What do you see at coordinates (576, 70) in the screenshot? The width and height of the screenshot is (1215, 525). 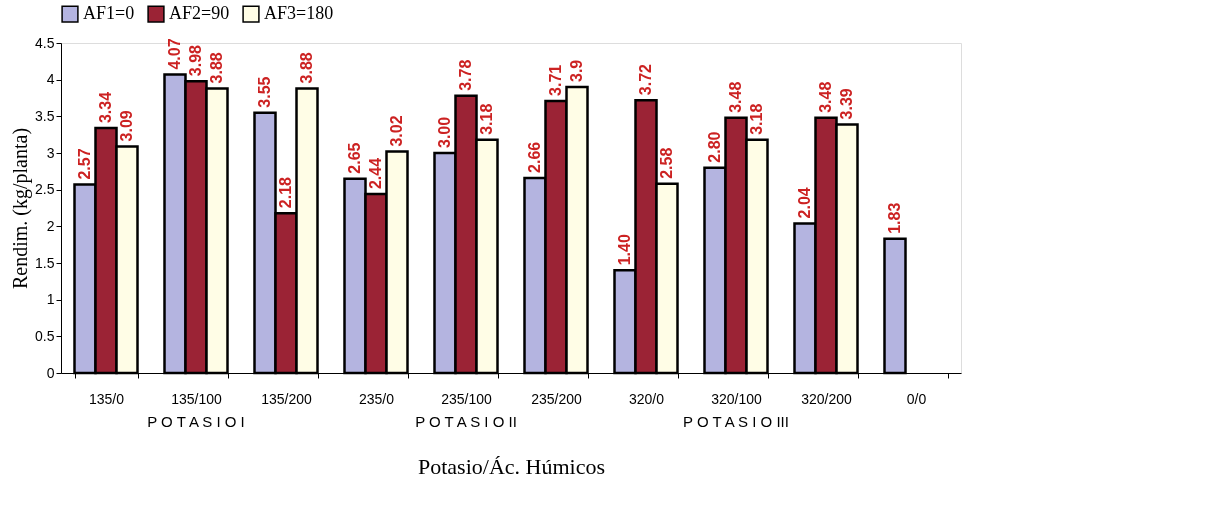 I see `data-label: 3.9` at bounding box center [576, 70].